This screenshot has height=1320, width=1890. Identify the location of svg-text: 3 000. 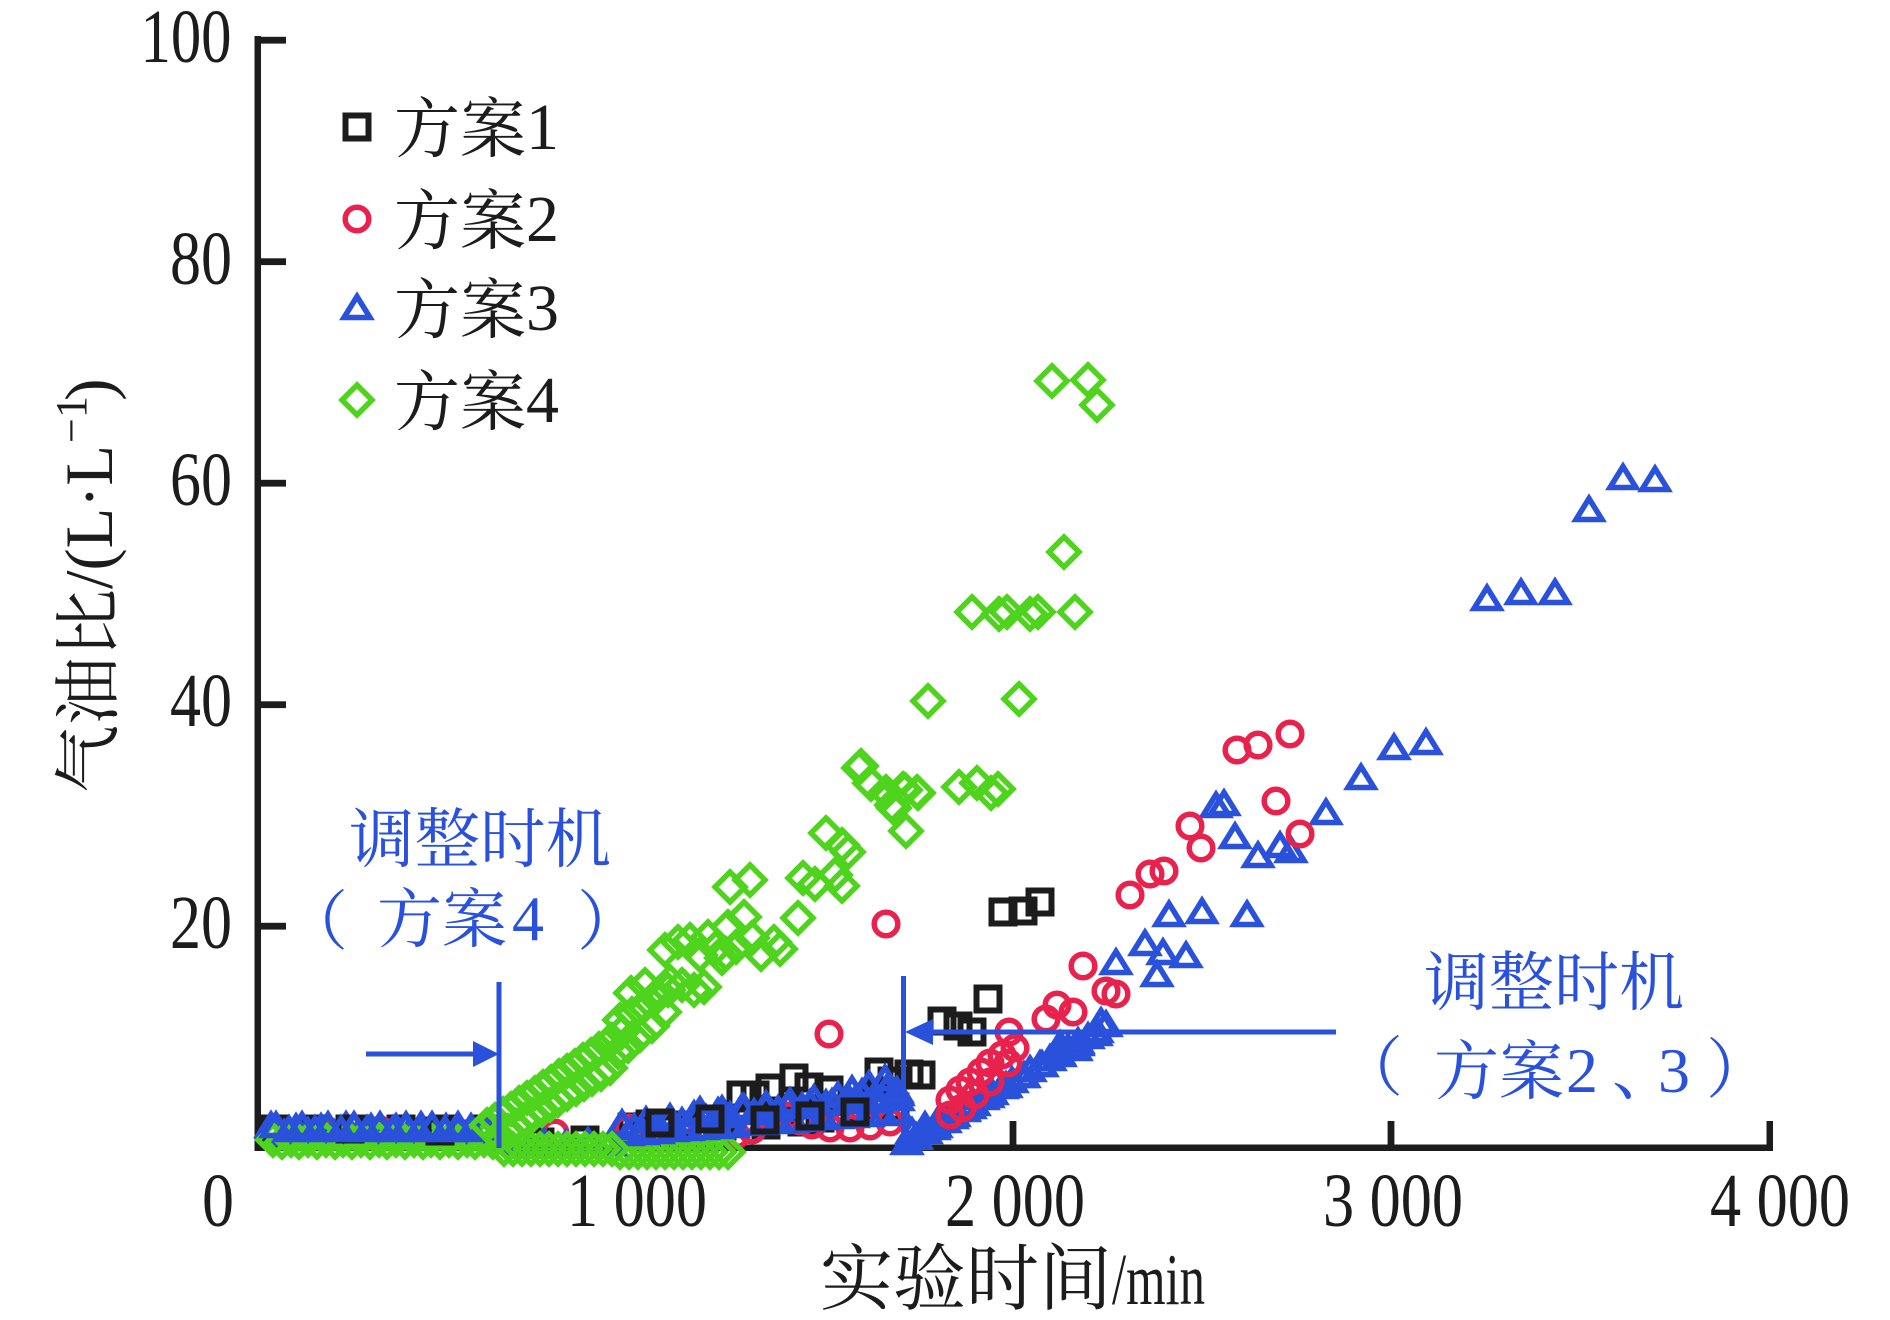
(1393, 1201).